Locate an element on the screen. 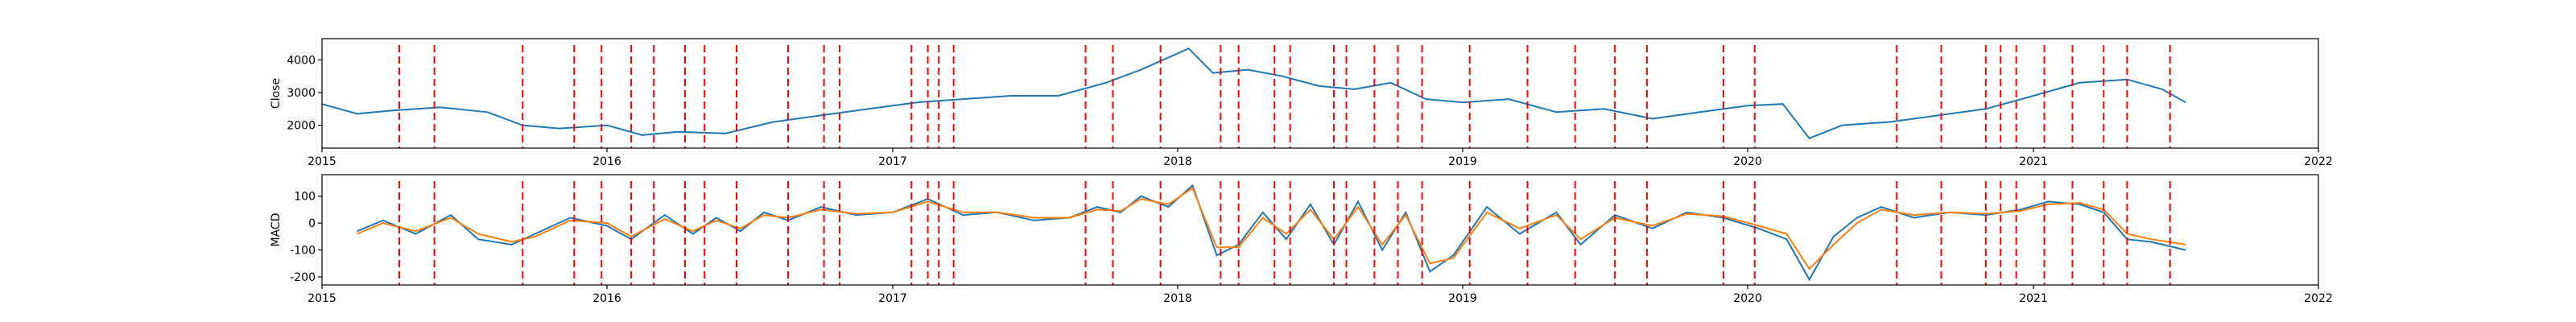  macd-x-tick-label: 2016 is located at coordinates (606, 298).